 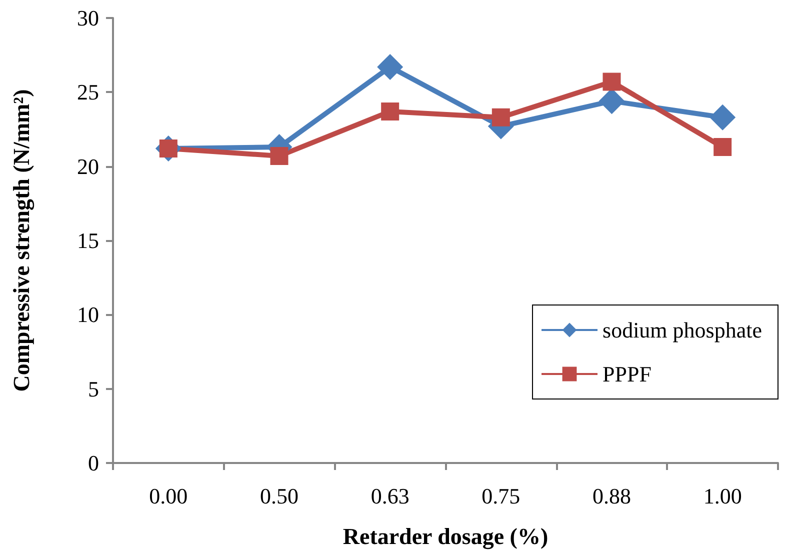 What do you see at coordinates (88, 18) in the screenshot?
I see `y-tick-label: 30` at bounding box center [88, 18].